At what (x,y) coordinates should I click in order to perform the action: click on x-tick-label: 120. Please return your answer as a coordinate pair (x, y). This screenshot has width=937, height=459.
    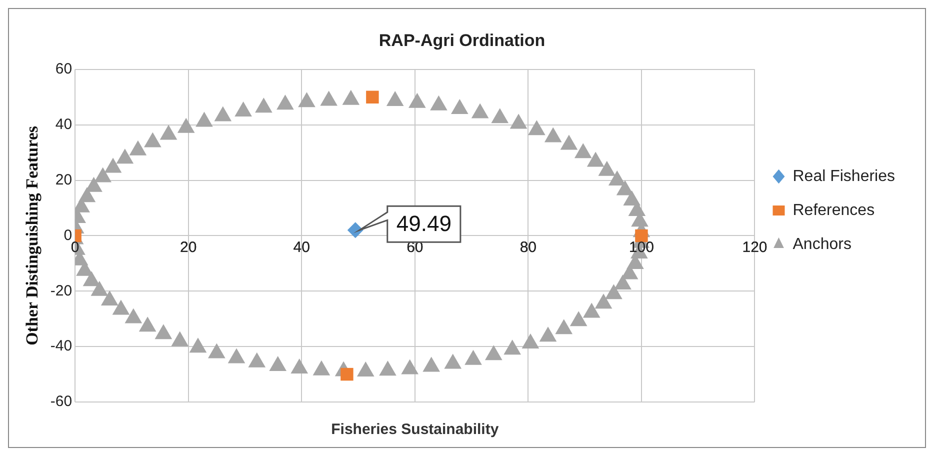
    Looking at the image, I should click on (755, 247).